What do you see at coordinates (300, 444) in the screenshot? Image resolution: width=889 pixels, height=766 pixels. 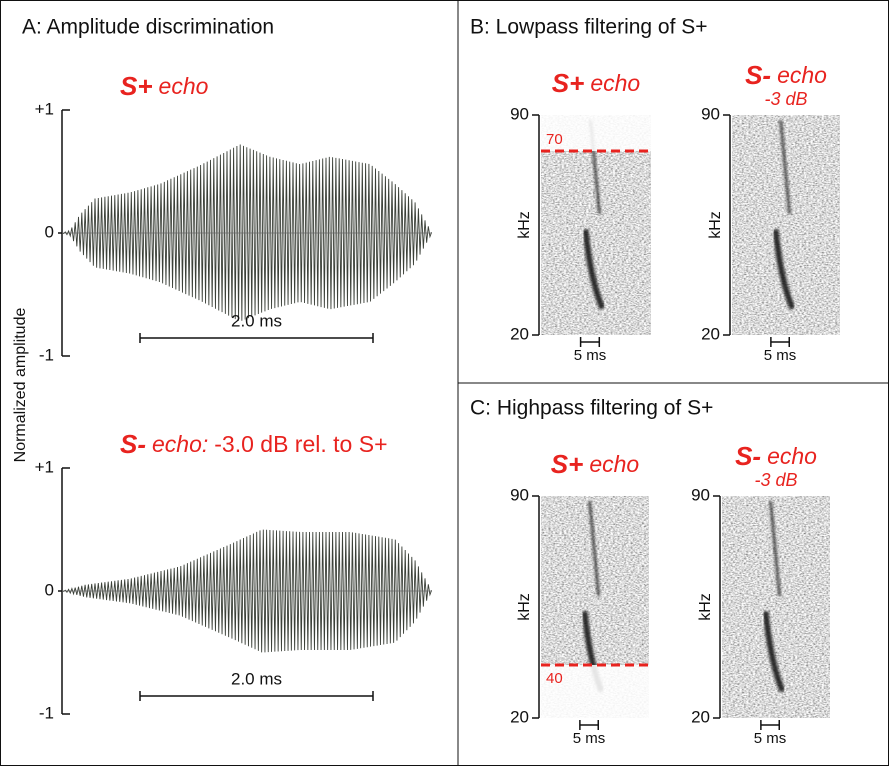 I see `note: -3.0 dB rel. to S+` at bounding box center [300, 444].